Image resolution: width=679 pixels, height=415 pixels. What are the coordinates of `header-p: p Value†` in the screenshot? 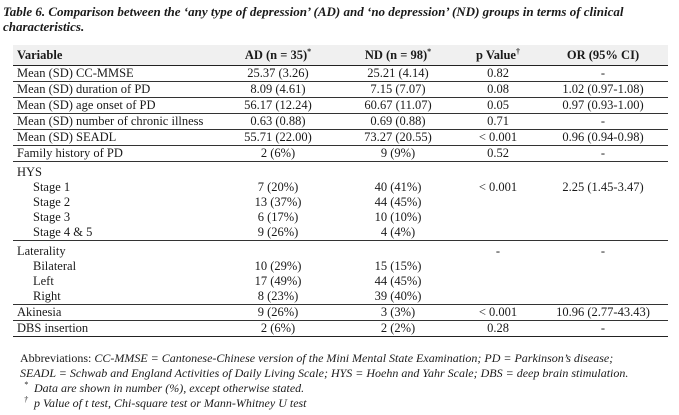 It's located at (498, 55).